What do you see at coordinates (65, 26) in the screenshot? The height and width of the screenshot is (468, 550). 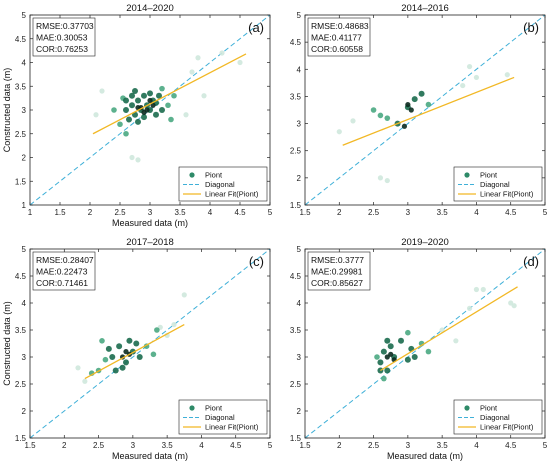 I see `stats-line: RMSE:0.37703` at bounding box center [65, 26].